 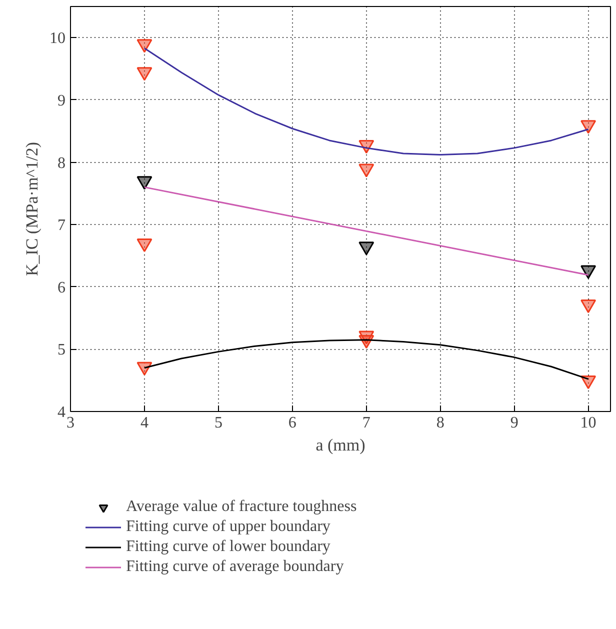 I want to click on x-tick-label: 4, so click(x=144, y=423).